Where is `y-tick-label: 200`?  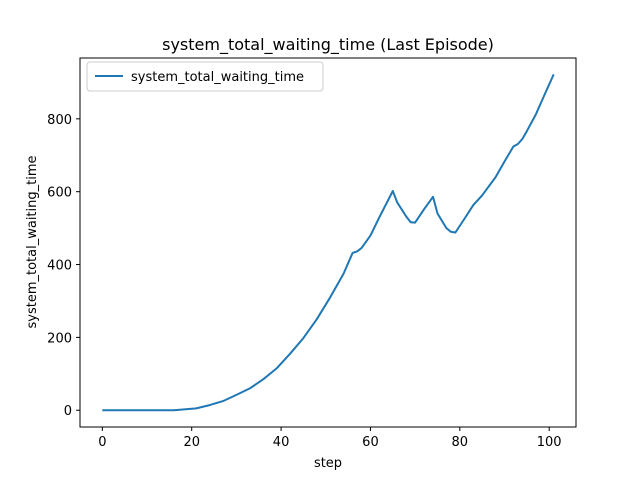
y-tick-label: 200 is located at coordinates (59, 338).